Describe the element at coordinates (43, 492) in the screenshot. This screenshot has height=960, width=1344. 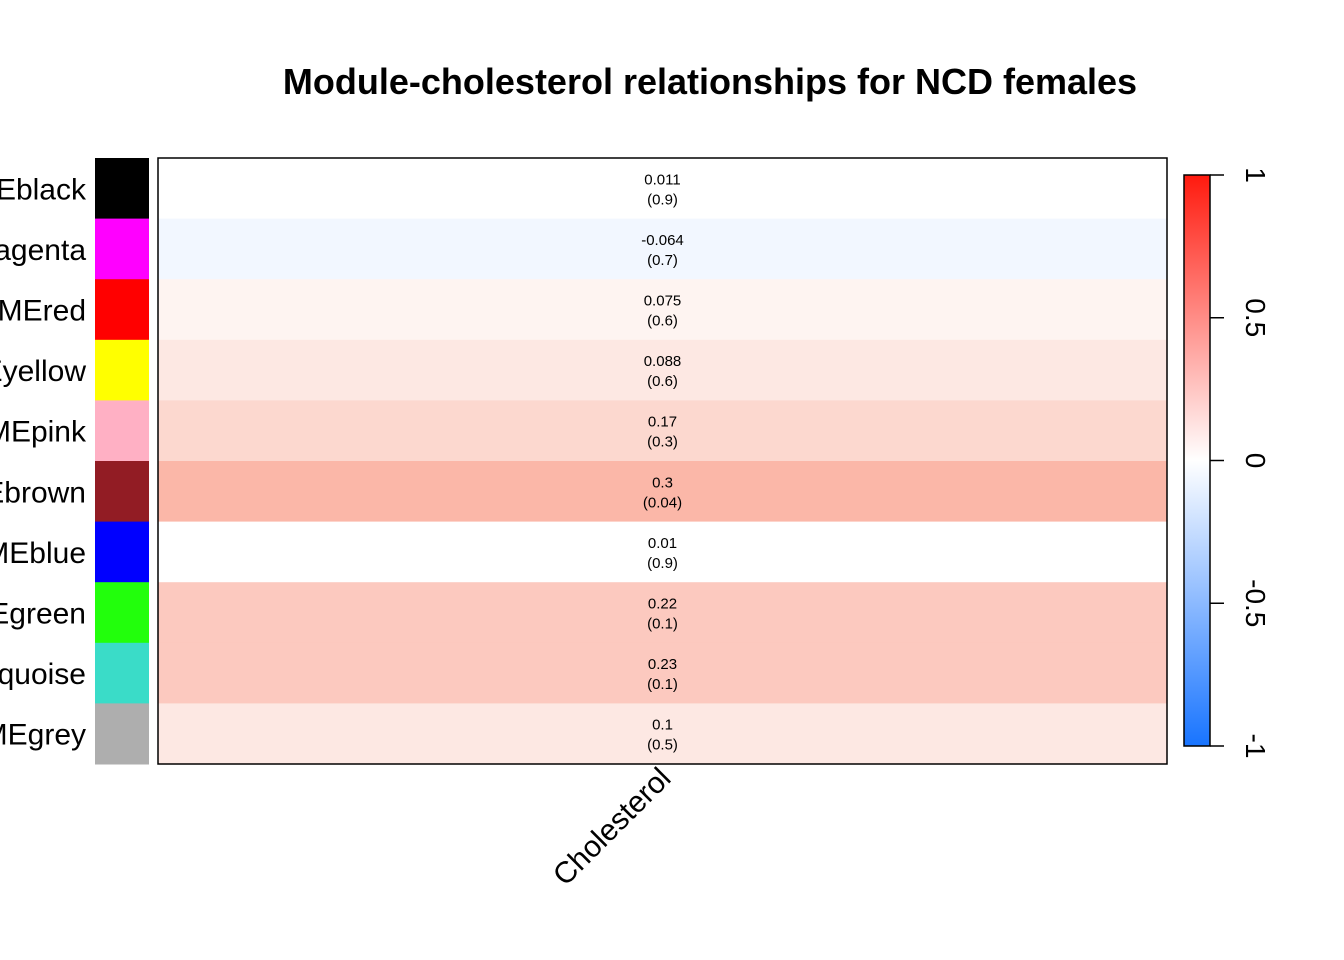
I see `row-label: MEbrown` at that location.